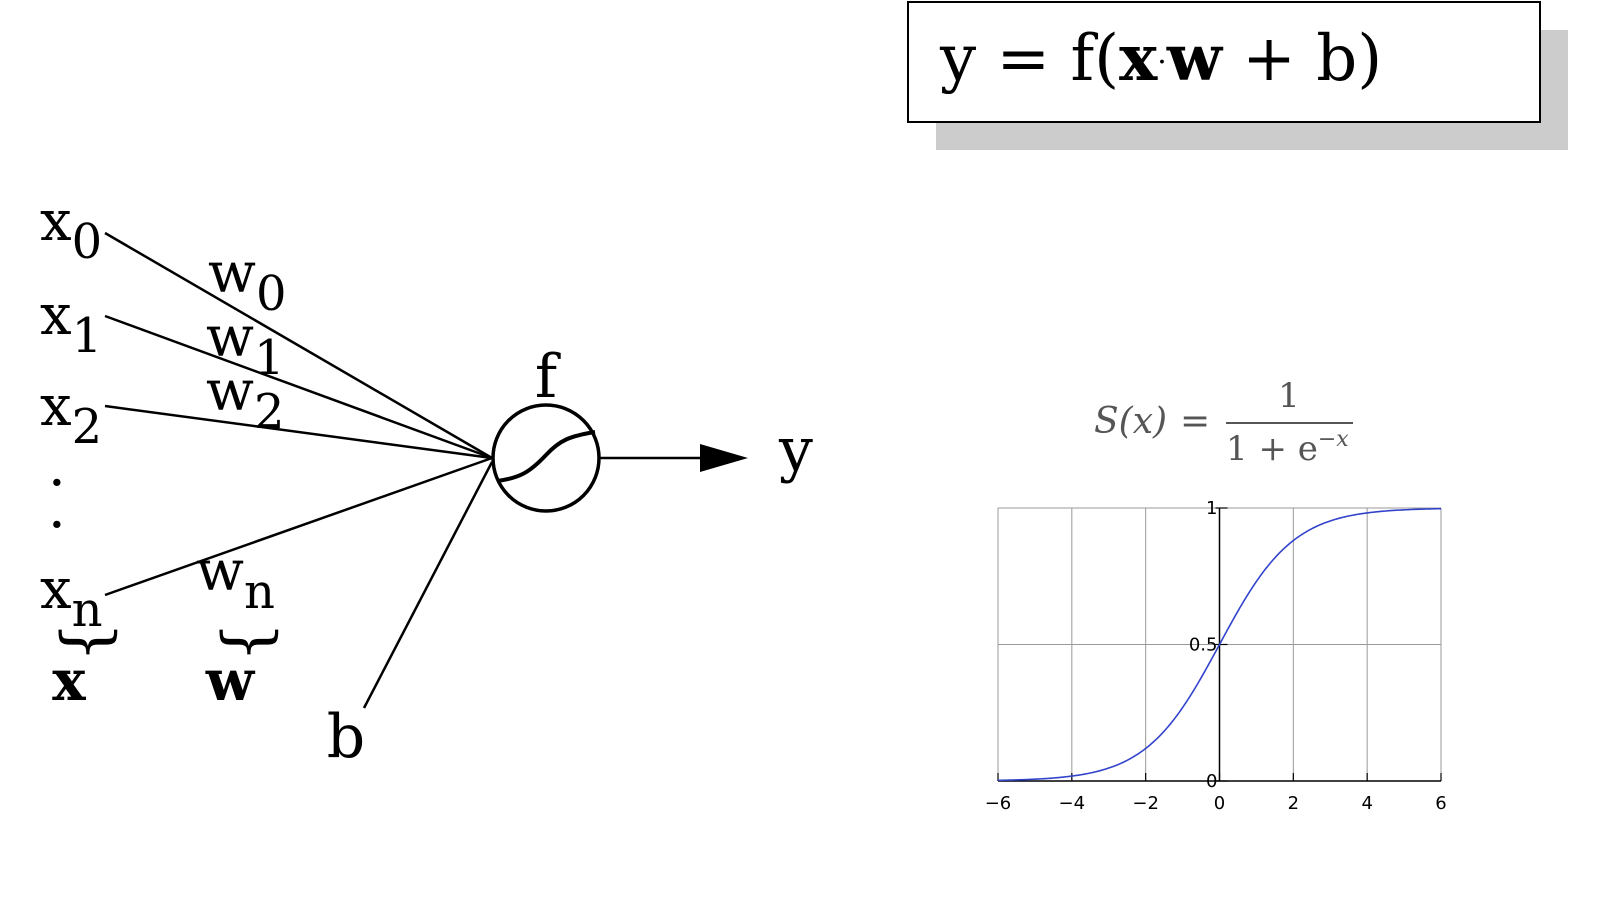 The image size is (1600, 900). I want to click on x-tick-label-4: 2, so click(1293, 803).